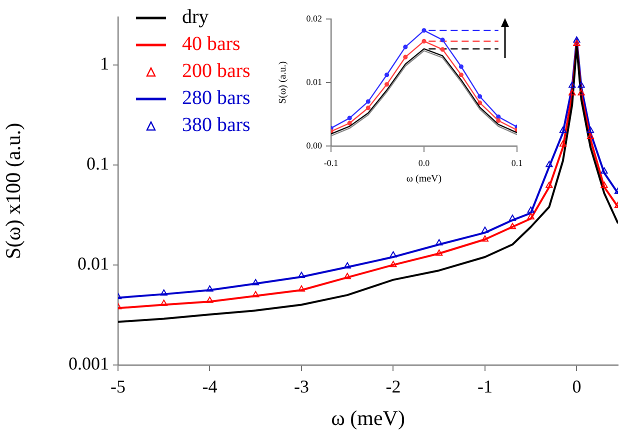  I want to click on y-tick-label: 1, so click(104, 63).